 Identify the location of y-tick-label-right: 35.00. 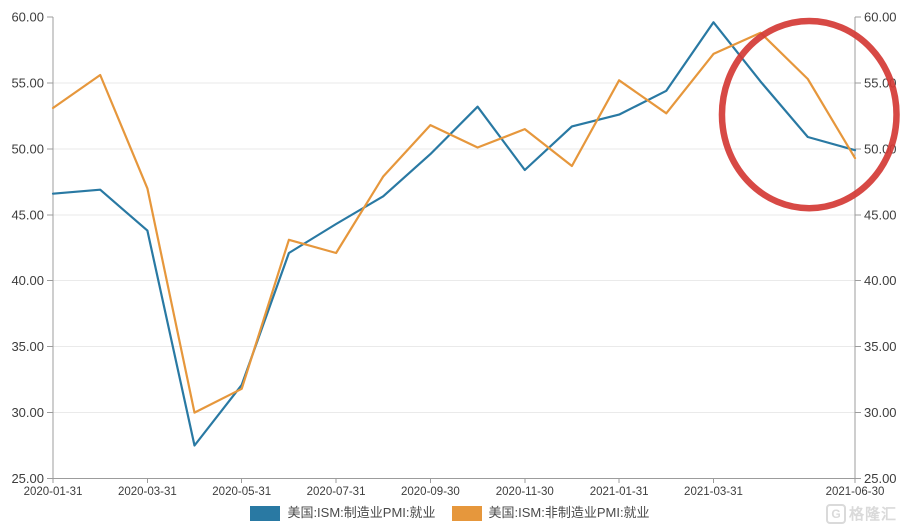
(880, 346).